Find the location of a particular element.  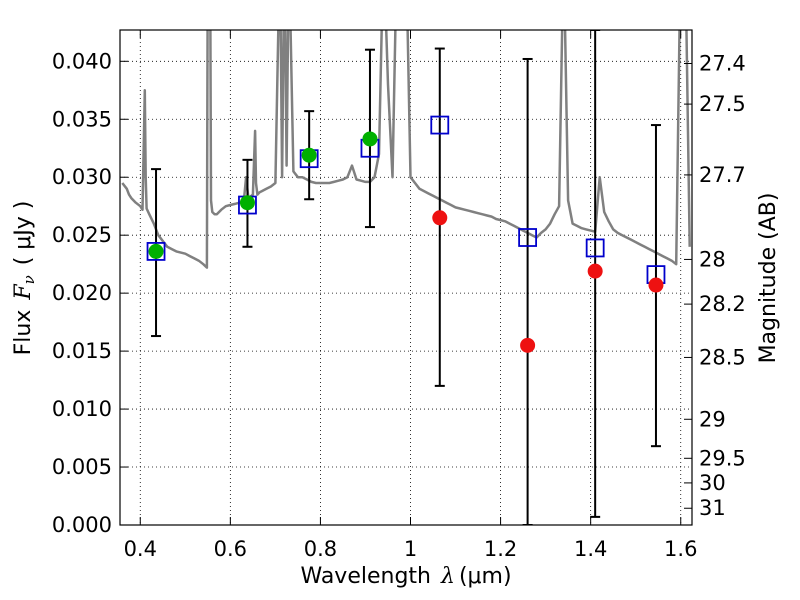

magnitude-tick-label: 29 is located at coordinates (712, 419).